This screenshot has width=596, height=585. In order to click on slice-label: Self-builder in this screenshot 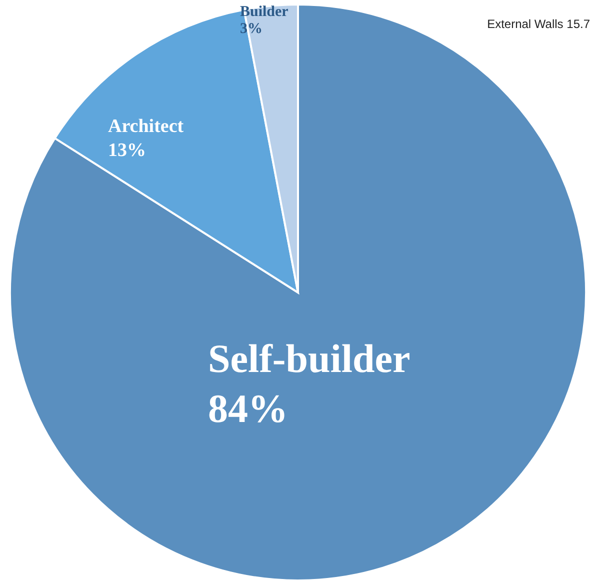, I will do `click(309, 358)`.